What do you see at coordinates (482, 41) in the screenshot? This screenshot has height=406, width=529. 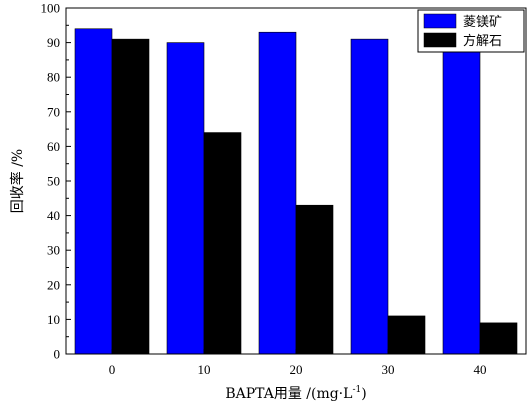 I see `legend-label-calcite: 方解石` at bounding box center [482, 41].